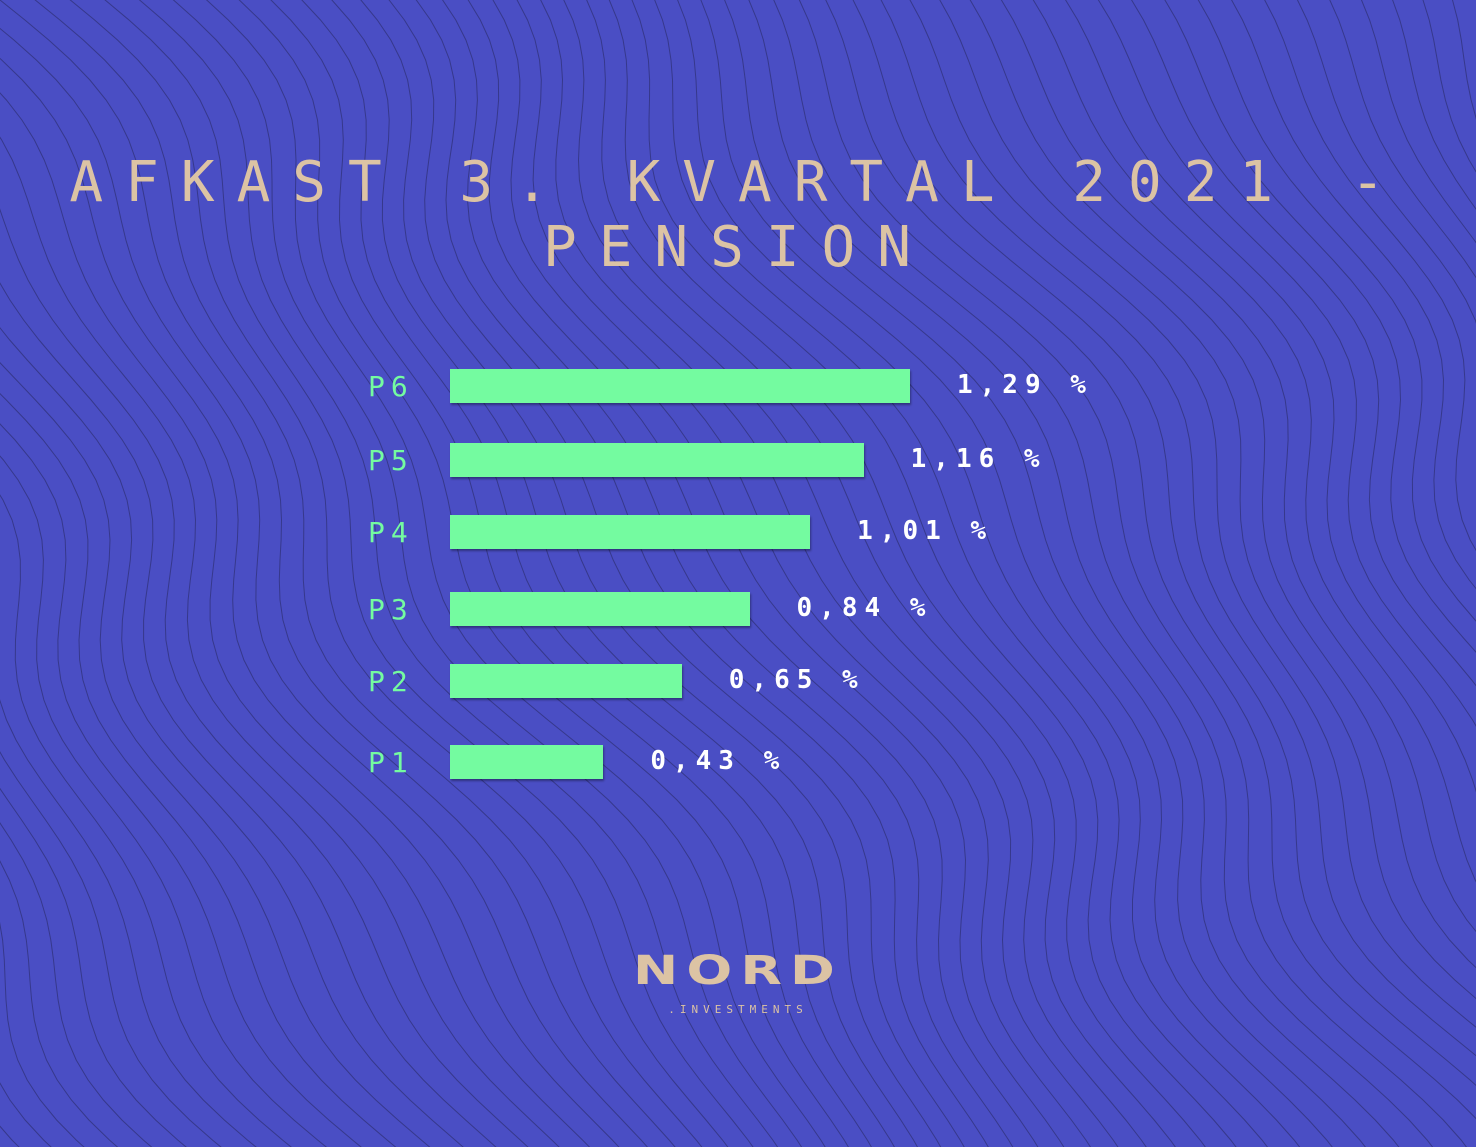 The image size is (1476, 1147). I want to click on category-label: P5, so click(391, 460).